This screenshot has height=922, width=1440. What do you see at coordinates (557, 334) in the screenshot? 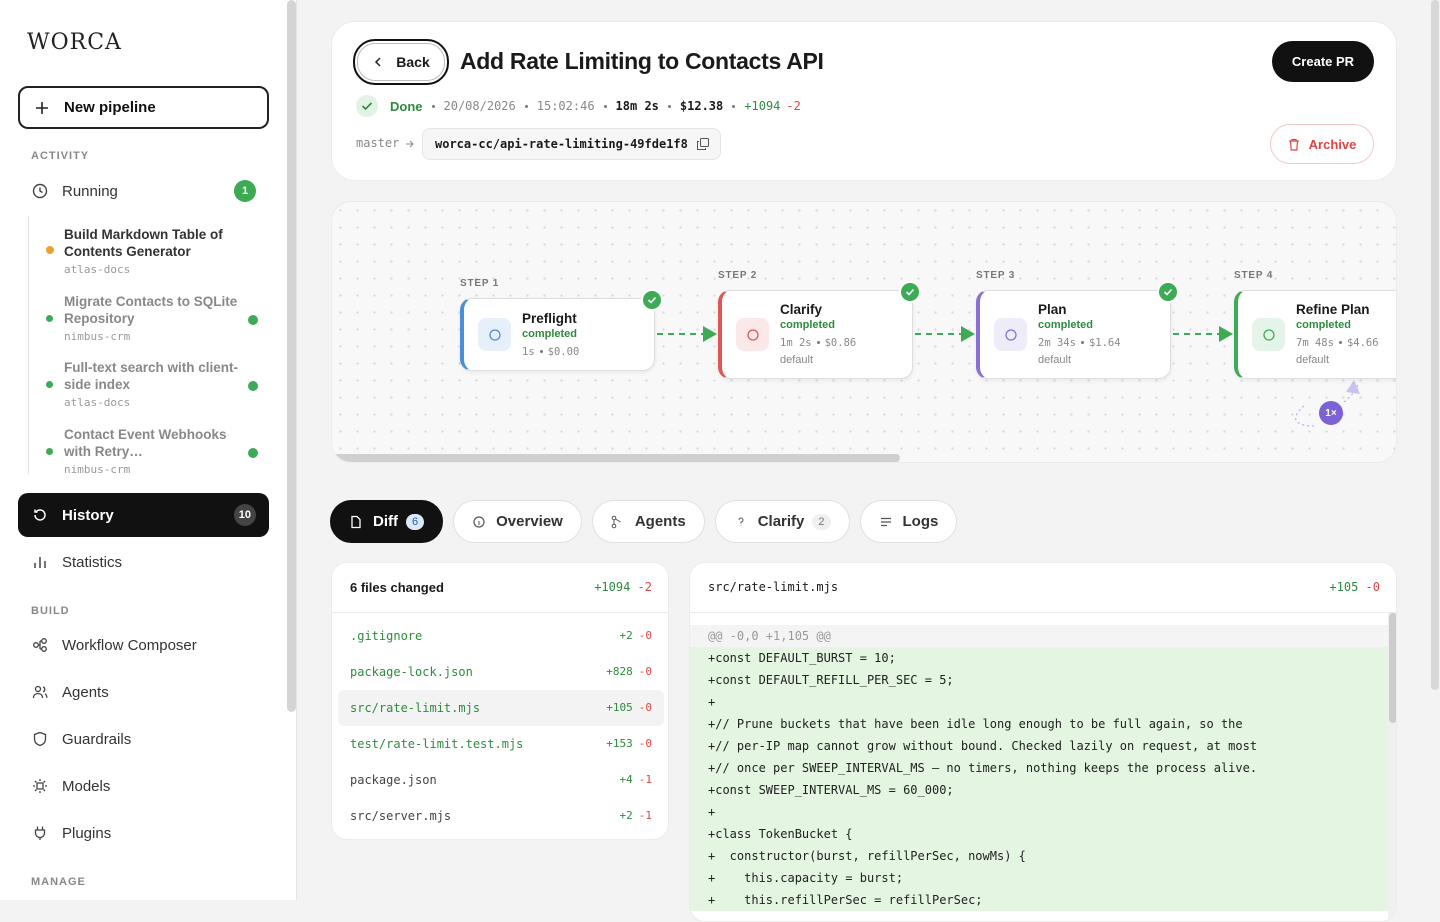
I see `step-card: Preflight completed 1s $0.00` at bounding box center [557, 334].